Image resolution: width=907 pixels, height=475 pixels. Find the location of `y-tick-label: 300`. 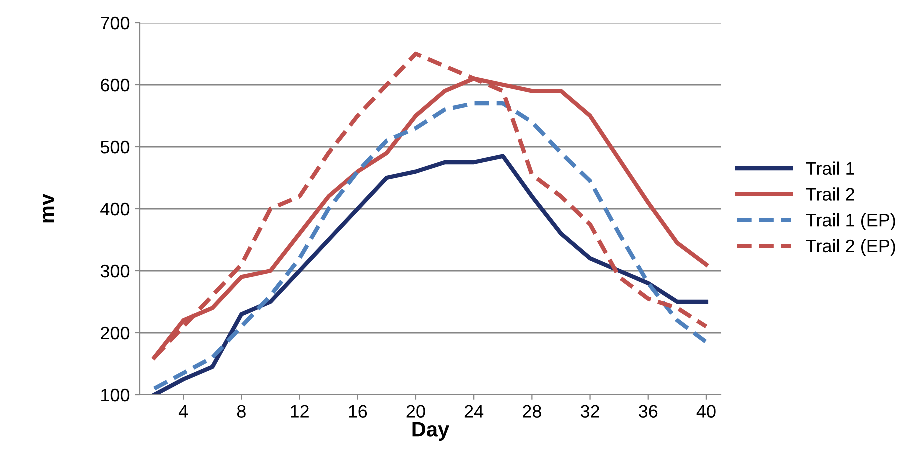

y-tick-label: 300 is located at coordinates (115, 271).